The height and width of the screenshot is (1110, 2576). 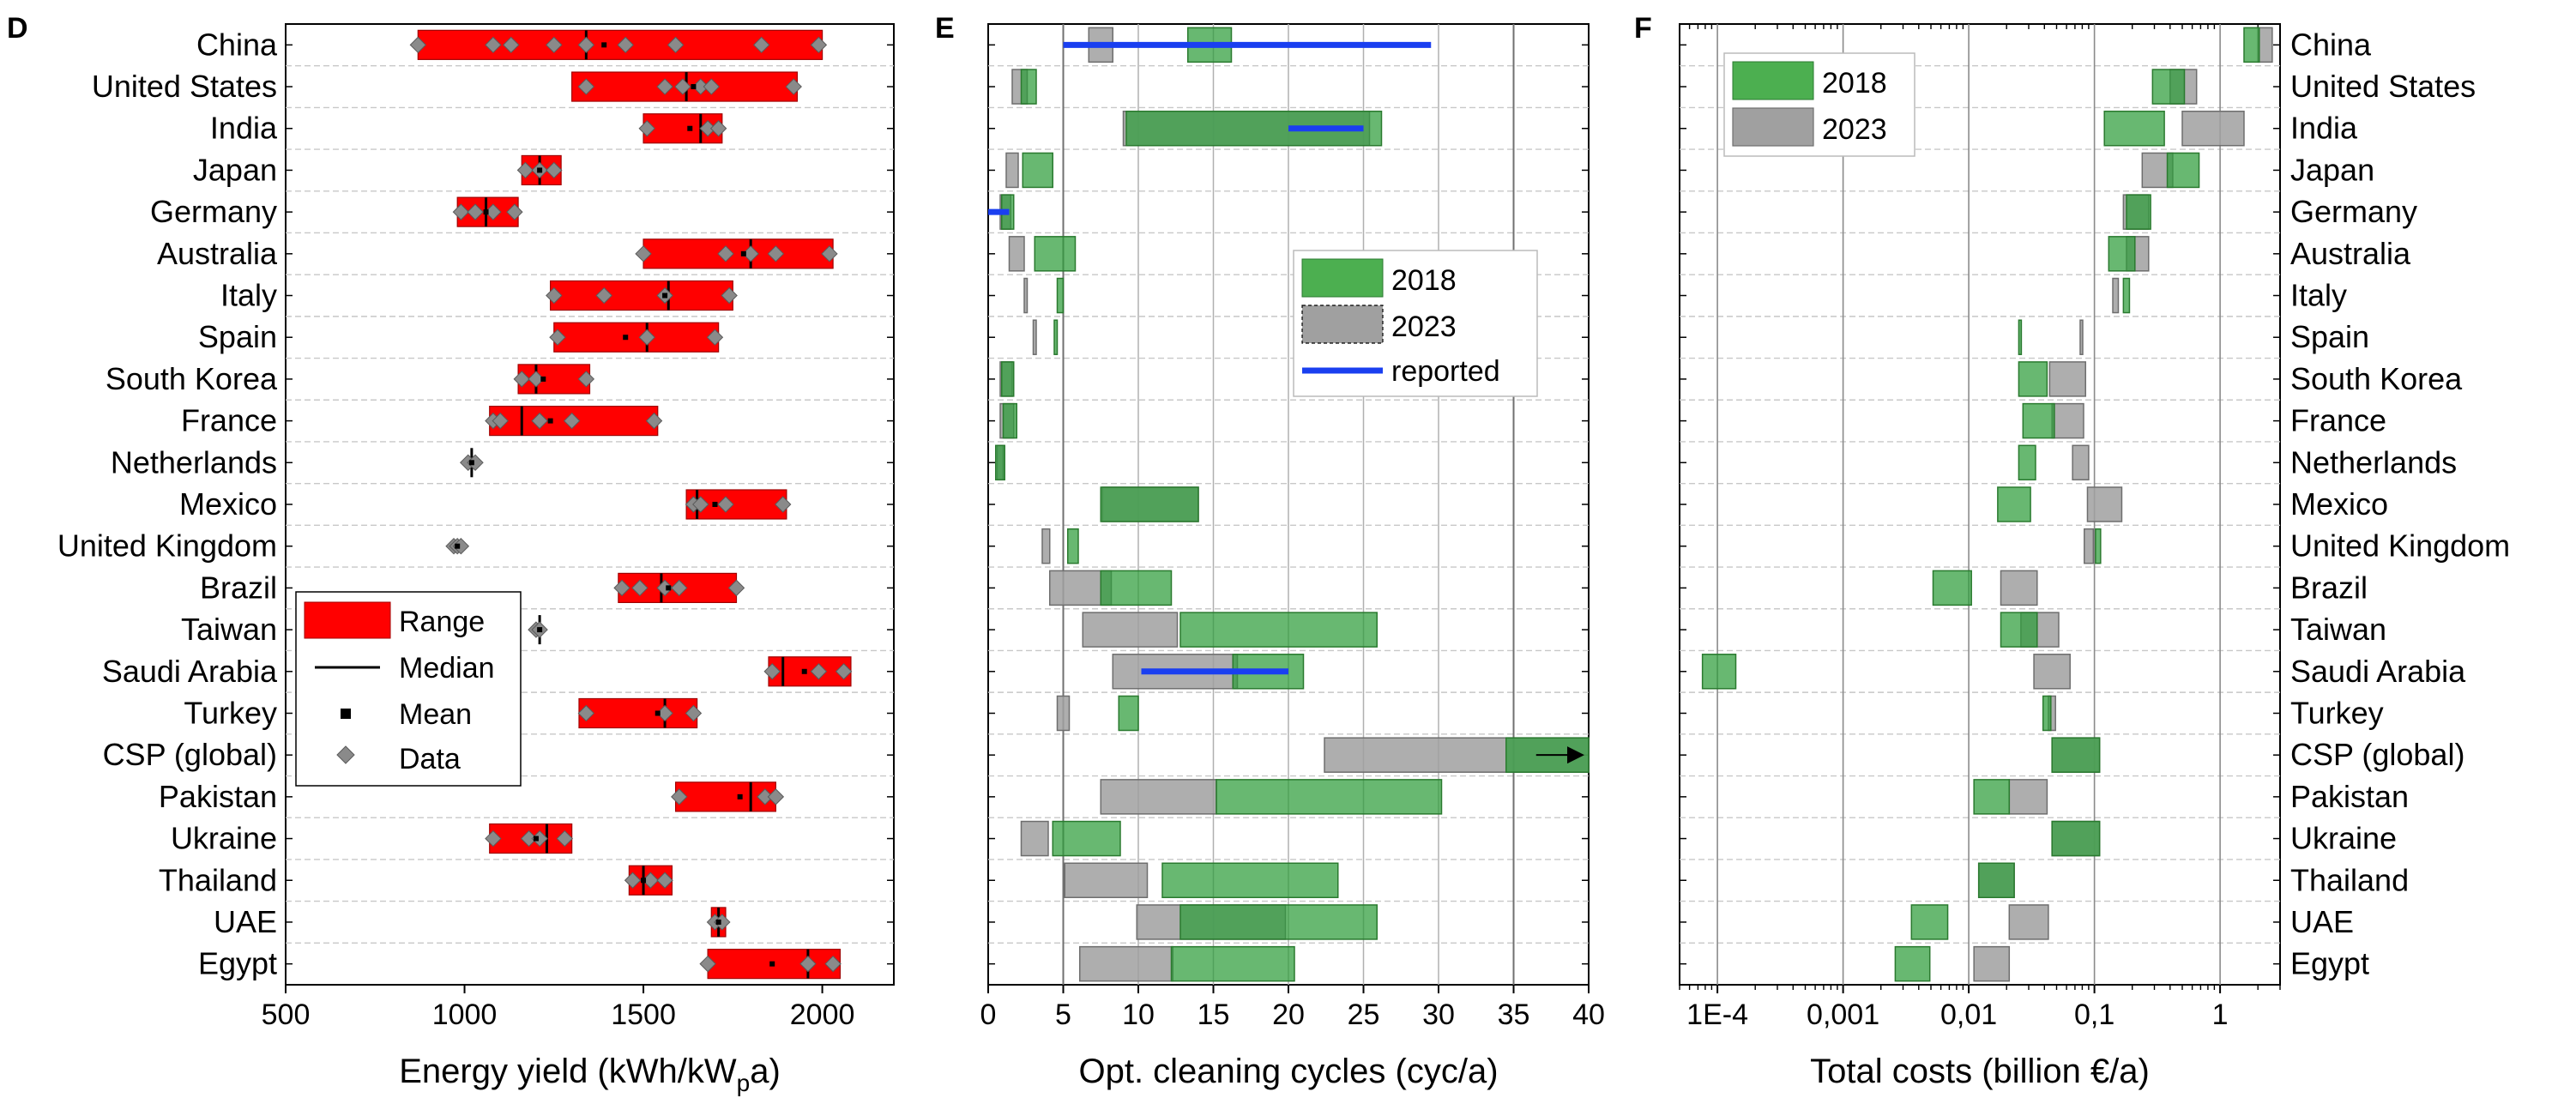 What do you see at coordinates (2353, 212) in the screenshot?
I see `f-category-label-germany: Germany` at bounding box center [2353, 212].